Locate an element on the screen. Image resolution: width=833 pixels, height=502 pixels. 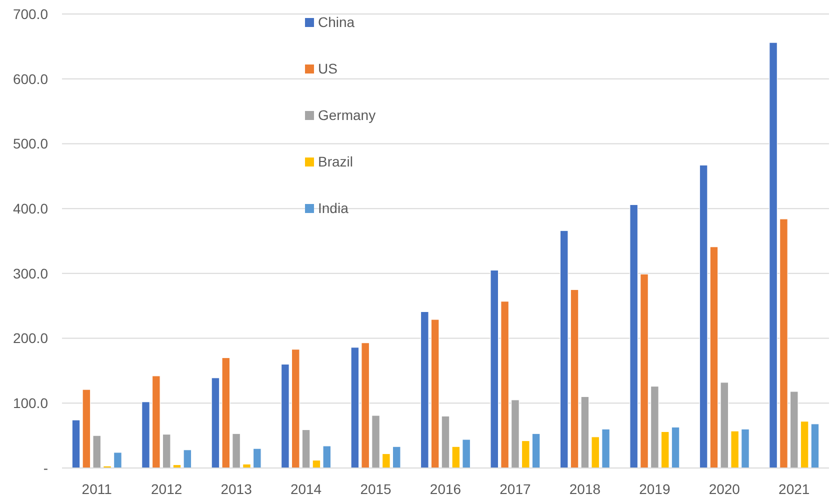
x-tick-label: 2014 is located at coordinates (306, 489).